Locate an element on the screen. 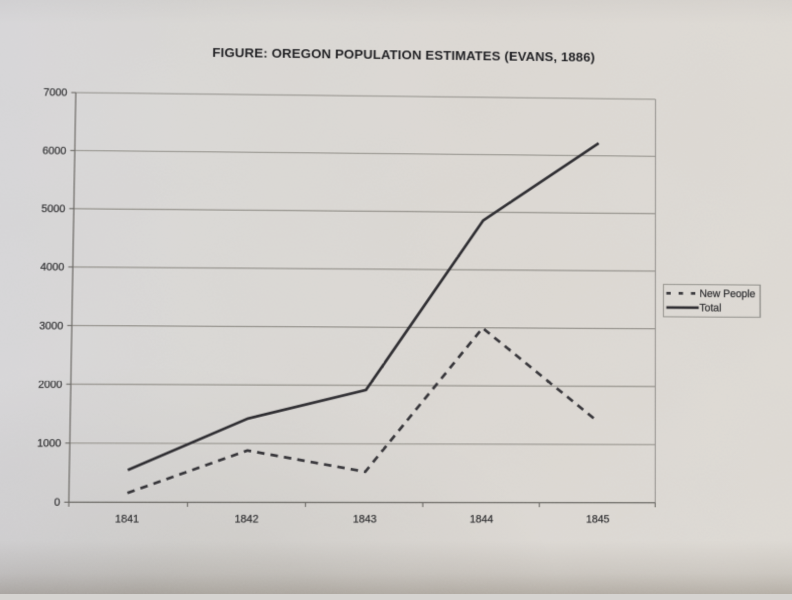  svg-text: 4000 is located at coordinates (52, 267).